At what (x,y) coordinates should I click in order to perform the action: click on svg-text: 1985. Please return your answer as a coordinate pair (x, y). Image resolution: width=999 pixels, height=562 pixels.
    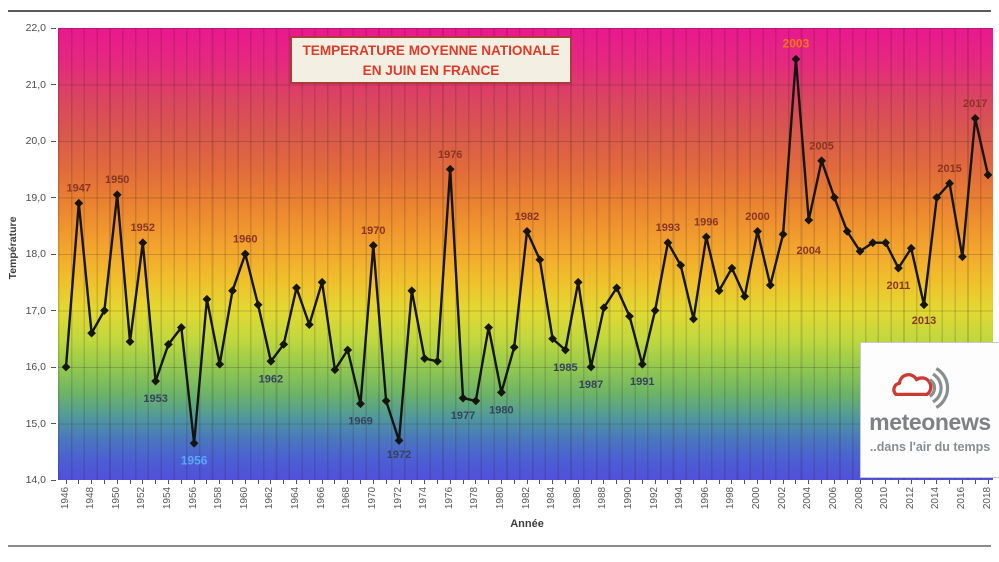
    Looking at the image, I should click on (565, 368).